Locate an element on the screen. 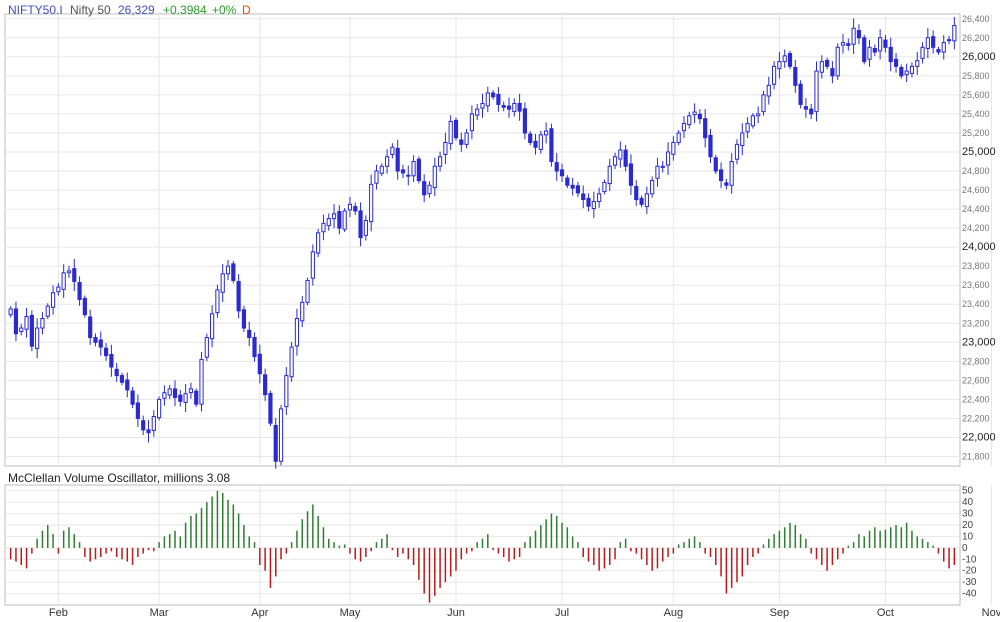  instrument-name: Nifty 50 is located at coordinates (90, 10).